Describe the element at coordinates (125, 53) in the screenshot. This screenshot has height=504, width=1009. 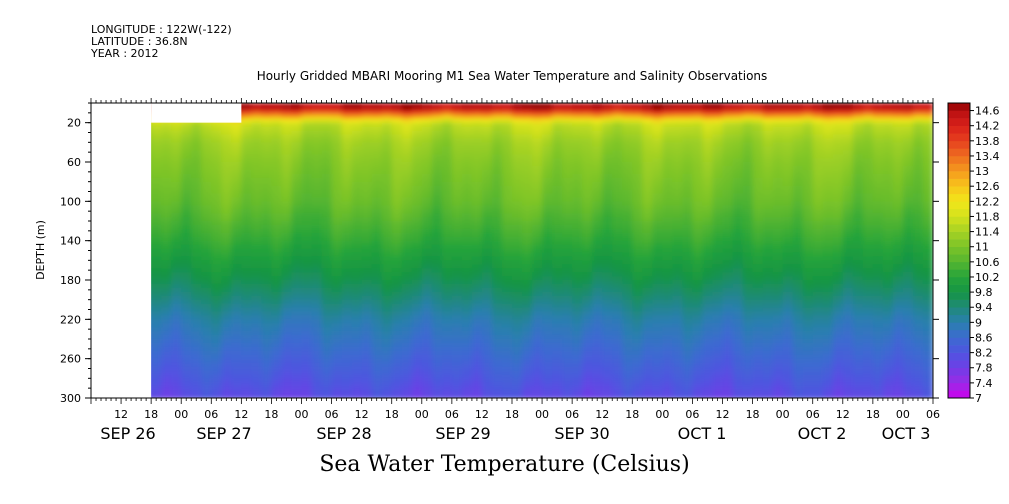
I see `year-label: YEAR : 2012` at that location.